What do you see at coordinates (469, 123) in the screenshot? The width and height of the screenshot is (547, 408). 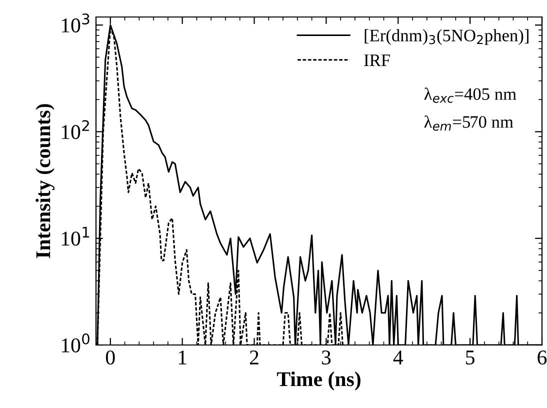 I see `annotation: λ$_{em}$=570 nm` at bounding box center [469, 123].